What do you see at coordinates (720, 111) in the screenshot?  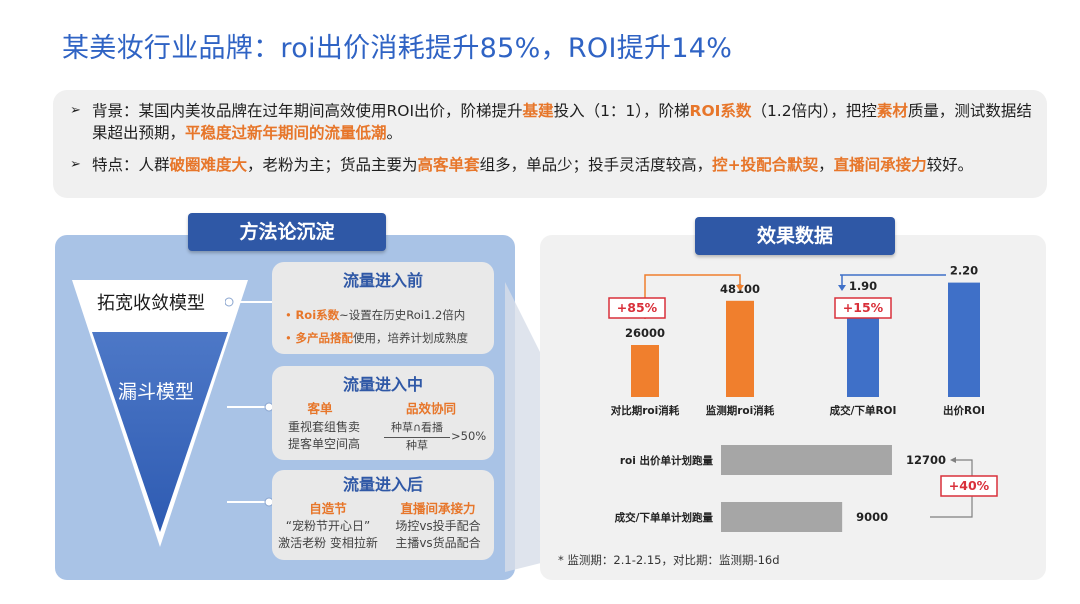 I see `bg-hl-roi: ROI系数` at bounding box center [720, 111].